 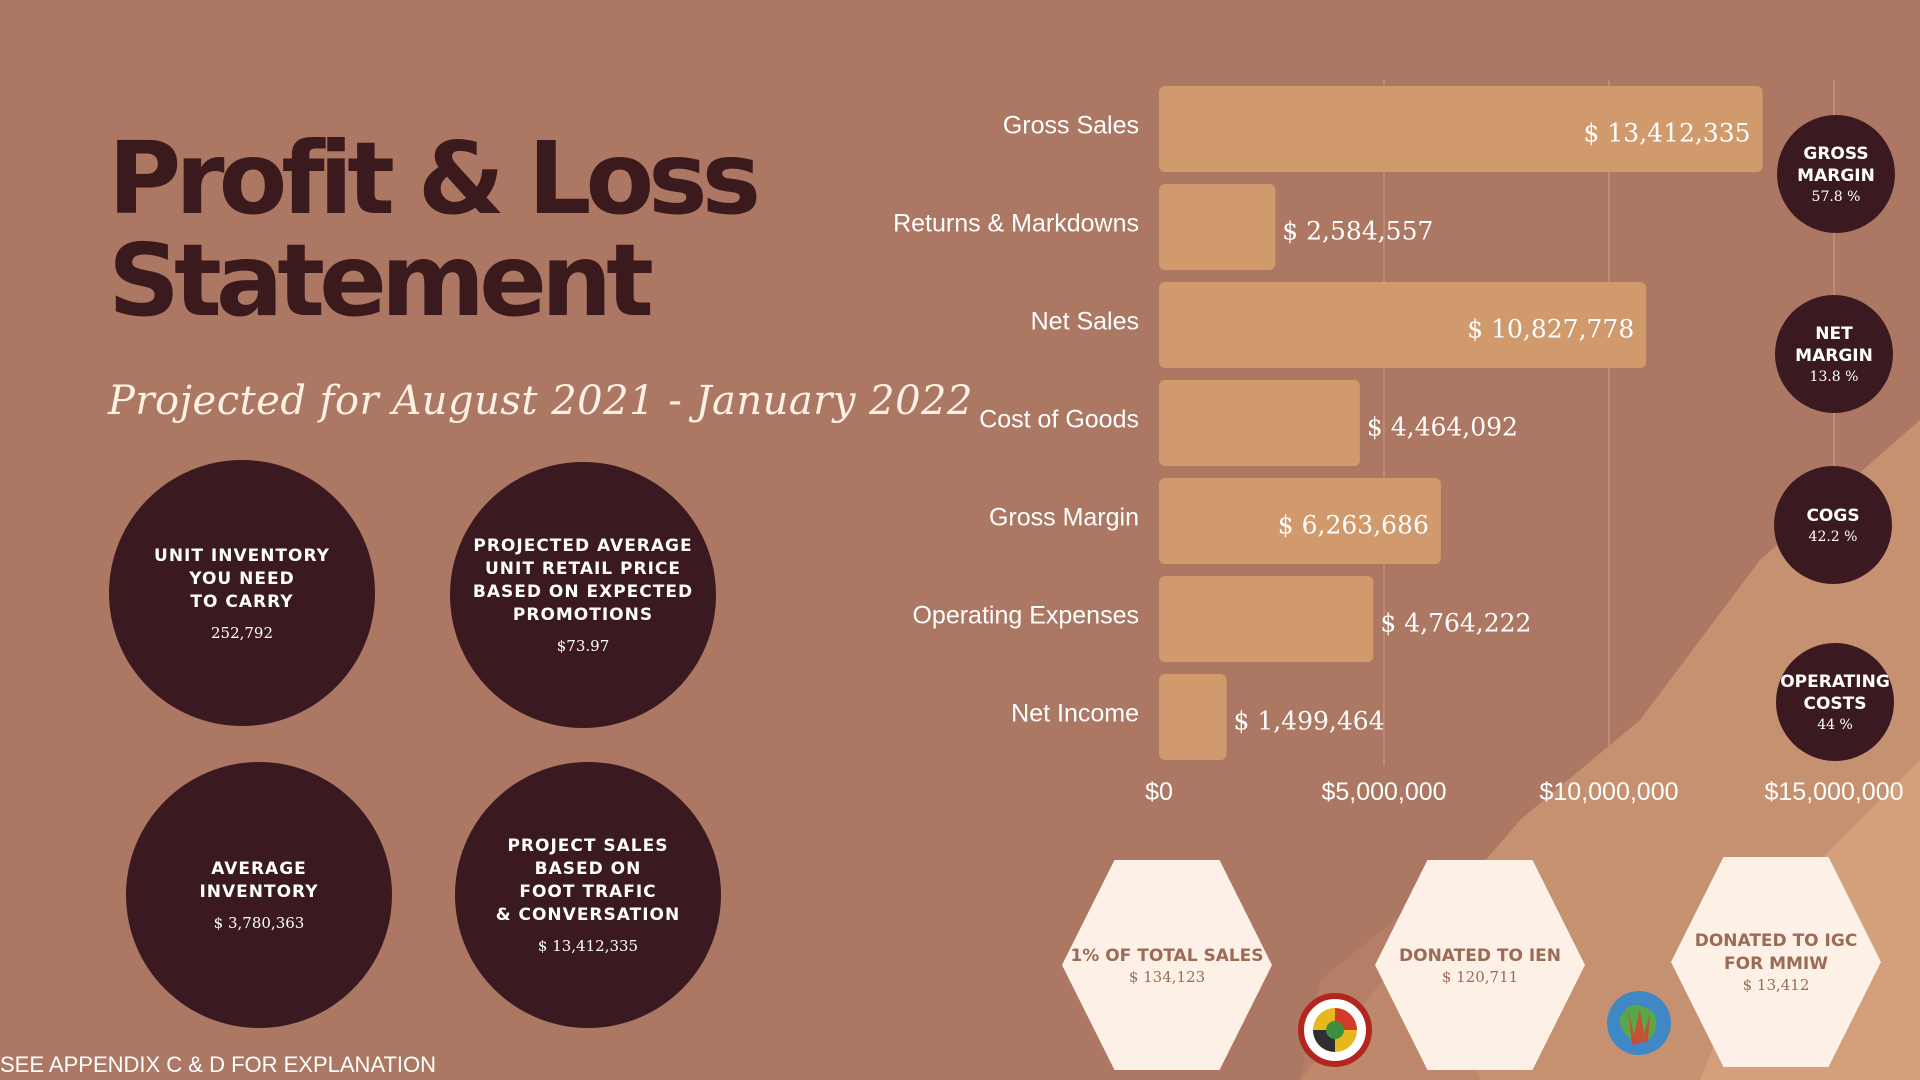 I want to click on data-label: $ 2,584,557, so click(x=1357, y=231).